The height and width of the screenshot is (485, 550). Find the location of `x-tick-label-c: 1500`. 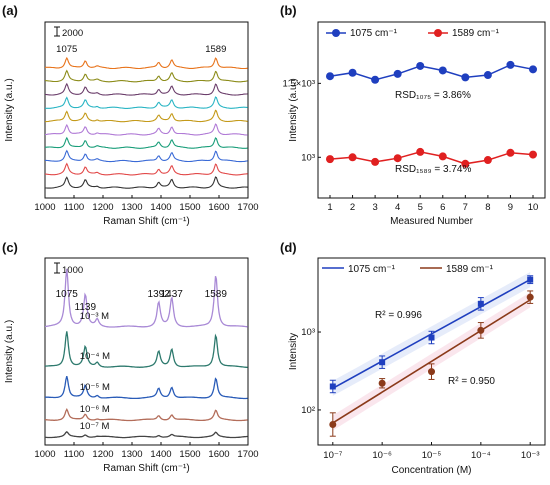

x-tick-label-c: 1500 is located at coordinates (189, 454).